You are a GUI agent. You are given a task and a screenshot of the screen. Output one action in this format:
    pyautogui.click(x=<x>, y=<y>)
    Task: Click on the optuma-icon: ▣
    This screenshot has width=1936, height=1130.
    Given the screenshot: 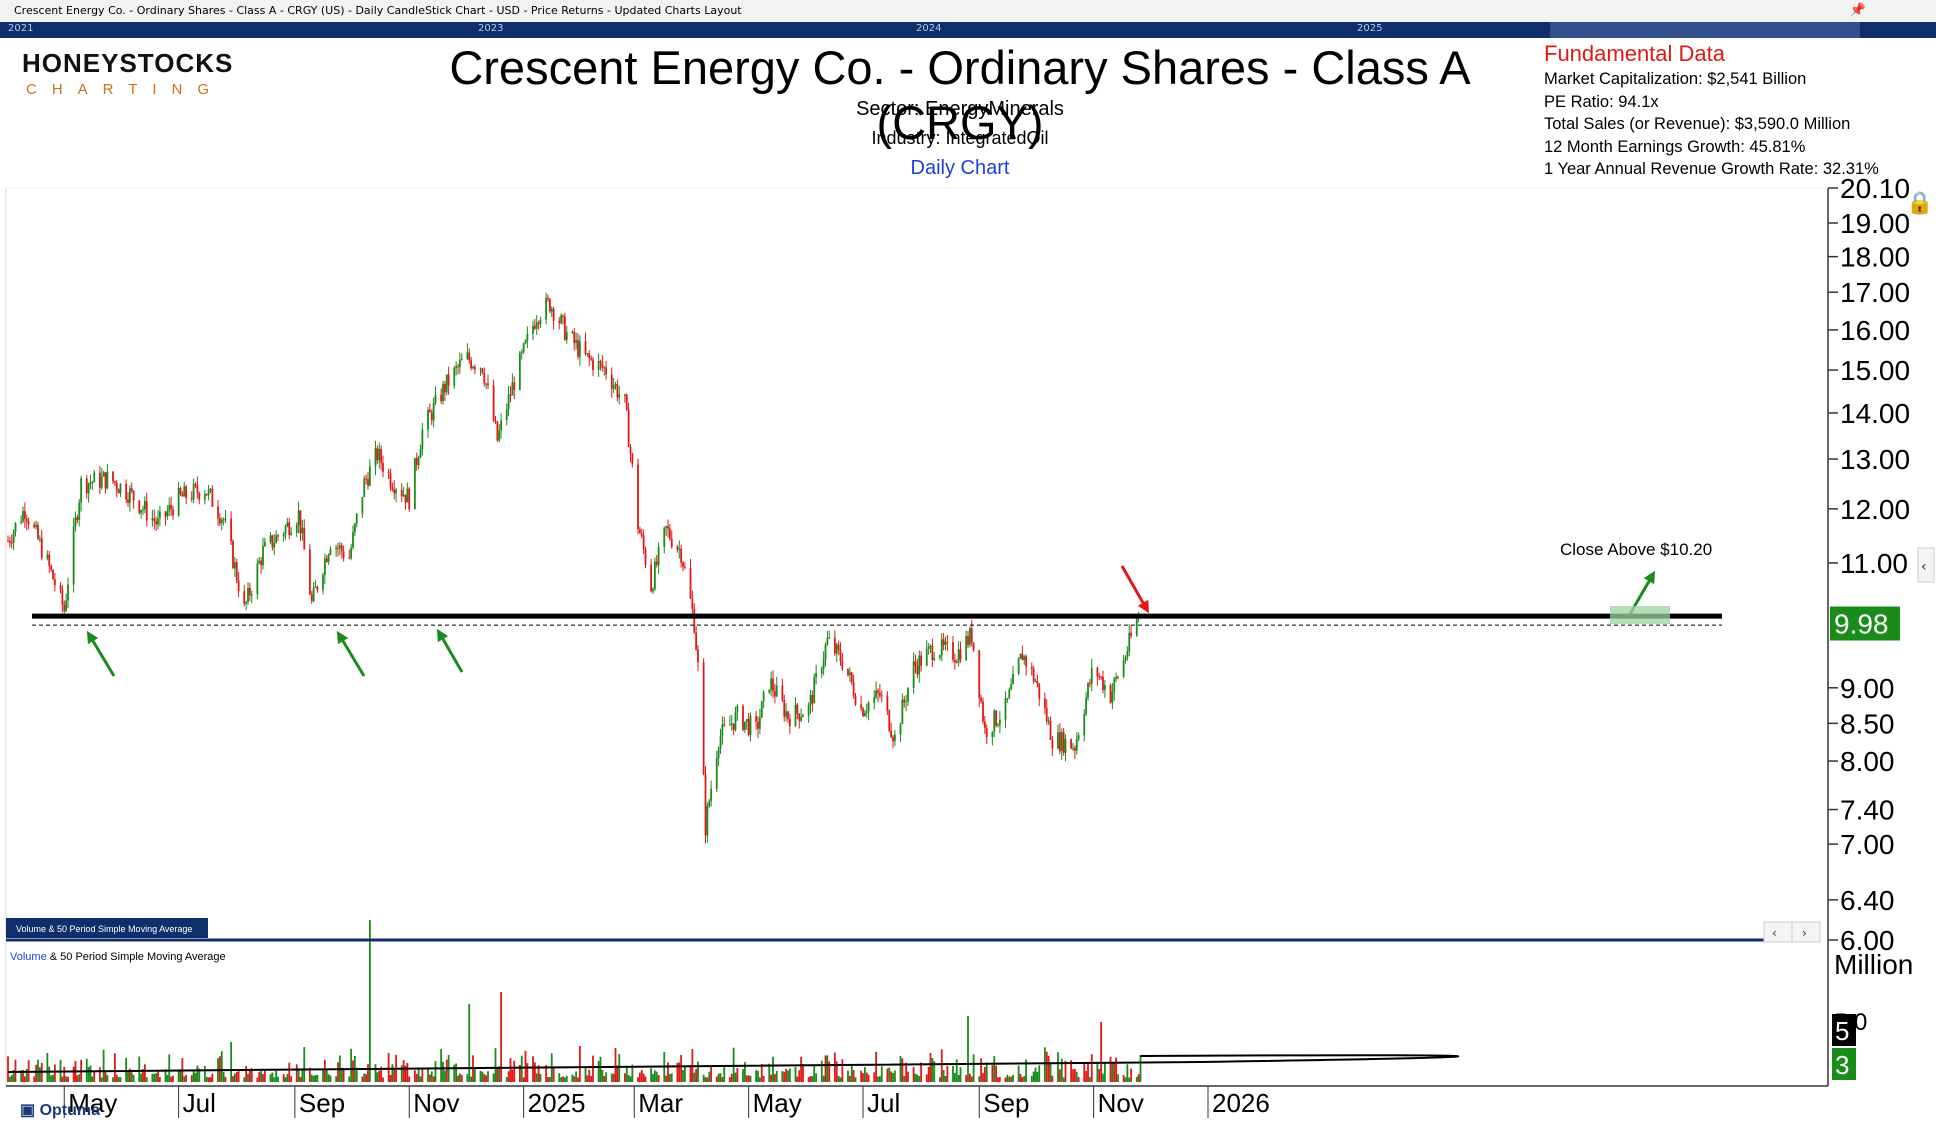 What is the action you would take?
    pyautogui.click(x=28, y=1110)
    